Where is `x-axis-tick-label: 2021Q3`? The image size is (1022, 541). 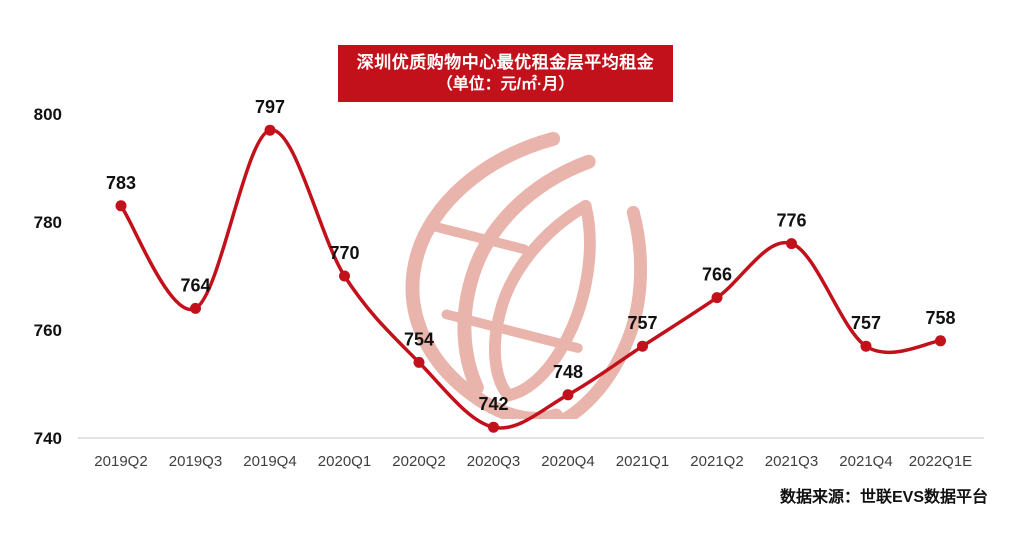
x-axis-tick-label: 2021Q3 is located at coordinates (791, 461).